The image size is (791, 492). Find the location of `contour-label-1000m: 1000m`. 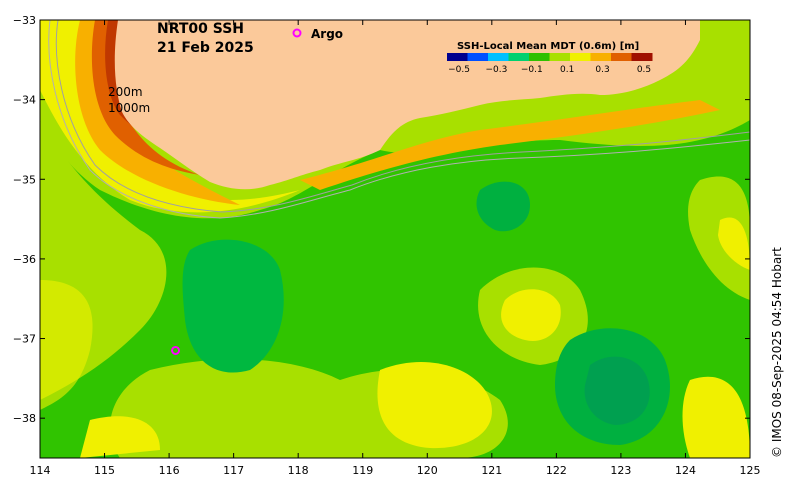

contour-label-1000m: 1000m is located at coordinates (129, 108).